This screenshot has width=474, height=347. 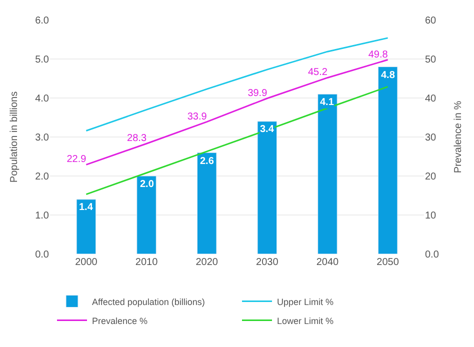 What do you see at coordinates (148, 301) in the screenshot?
I see `legend-label: Affected population (billions)` at bounding box center [148, 301].